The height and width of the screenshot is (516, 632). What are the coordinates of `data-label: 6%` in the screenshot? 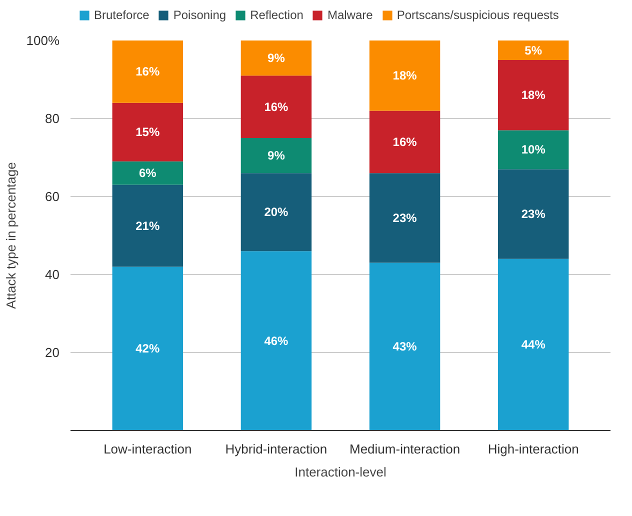 It's located at (147, 173).